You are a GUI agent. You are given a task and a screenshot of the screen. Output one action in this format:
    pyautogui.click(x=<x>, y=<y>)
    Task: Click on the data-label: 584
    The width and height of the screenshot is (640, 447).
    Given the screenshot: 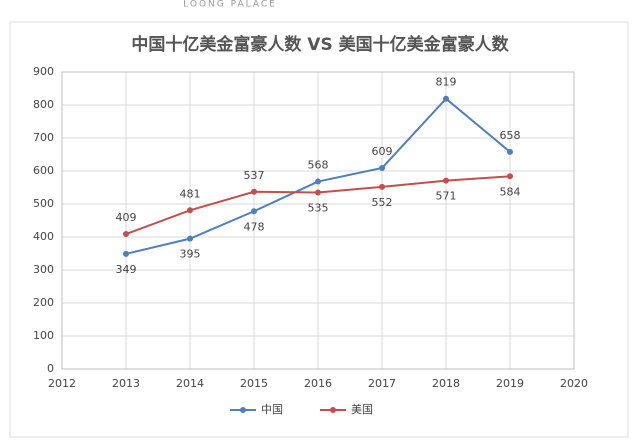 What is the action you would take?
    pyautogui.click(x=510, y=191)
    